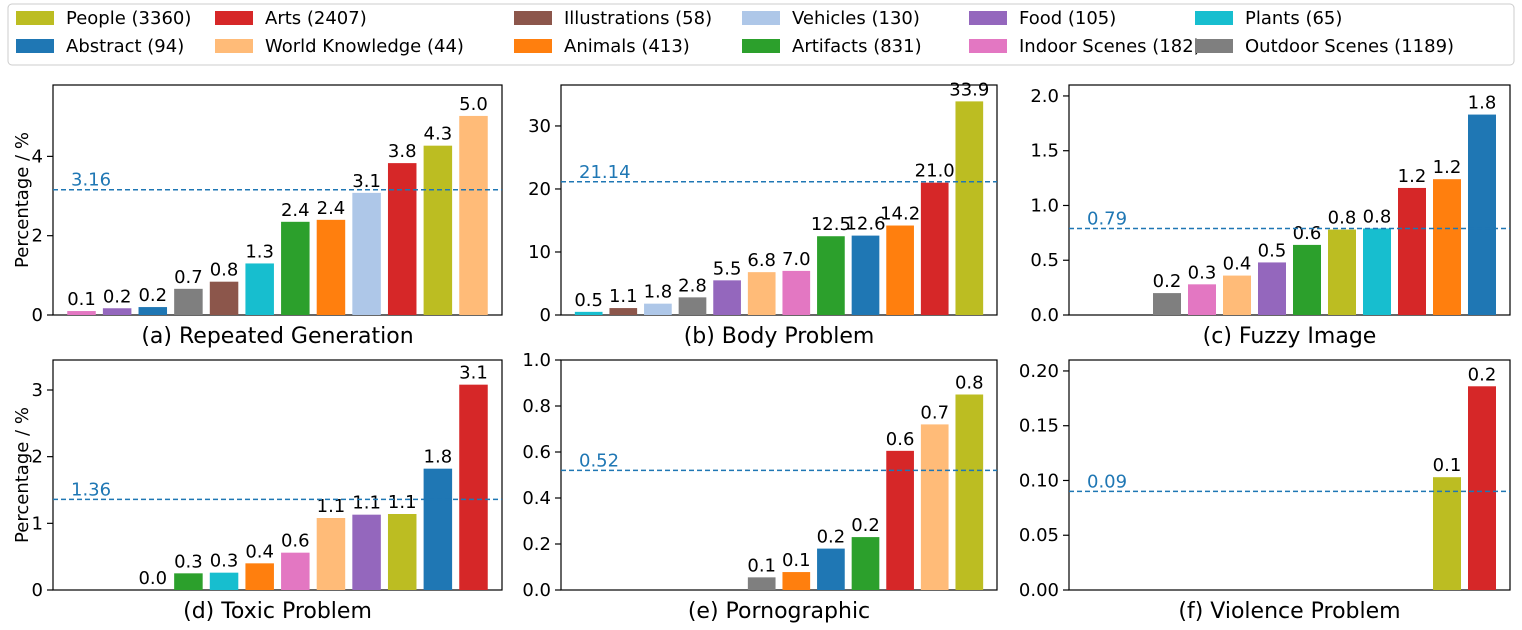 The height and width of the screenshot is (630, 1522). Describe the element at coordinates (536, 406) in the screenshot. I see `y-tick-label: 0.8` at that location.